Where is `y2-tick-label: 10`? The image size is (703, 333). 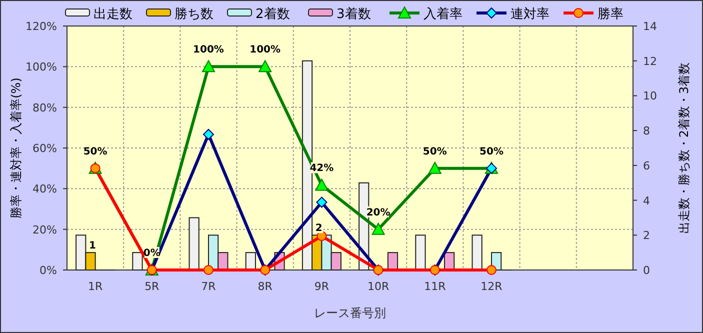
y2-tick-label: 10 is located at coordinates (650, 96).